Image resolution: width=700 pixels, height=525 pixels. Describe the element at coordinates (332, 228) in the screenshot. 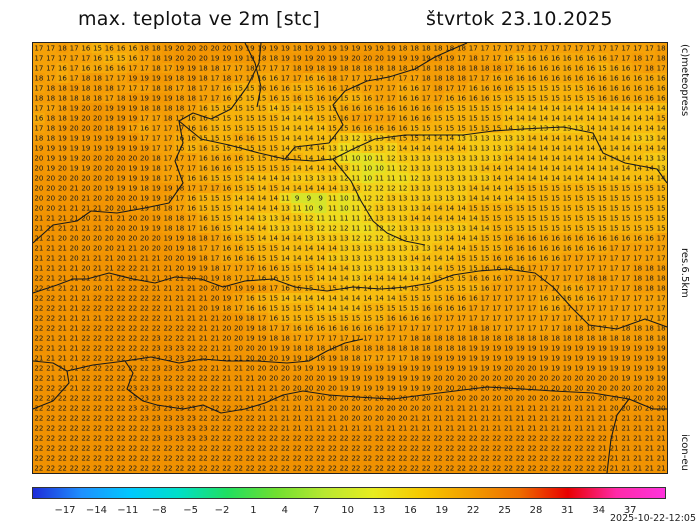

I see `temp-value: 12` at that location.